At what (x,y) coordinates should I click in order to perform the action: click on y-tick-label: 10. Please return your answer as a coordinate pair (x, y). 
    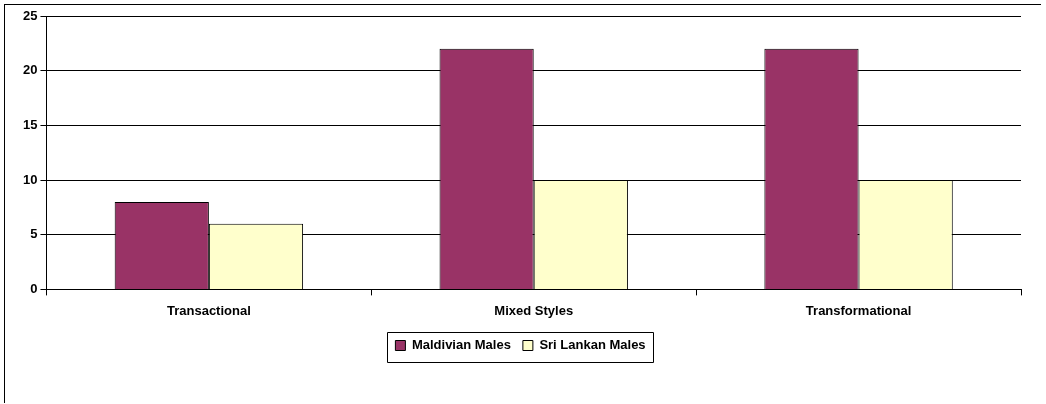
    Looking at the image, I should click on (30, 179).